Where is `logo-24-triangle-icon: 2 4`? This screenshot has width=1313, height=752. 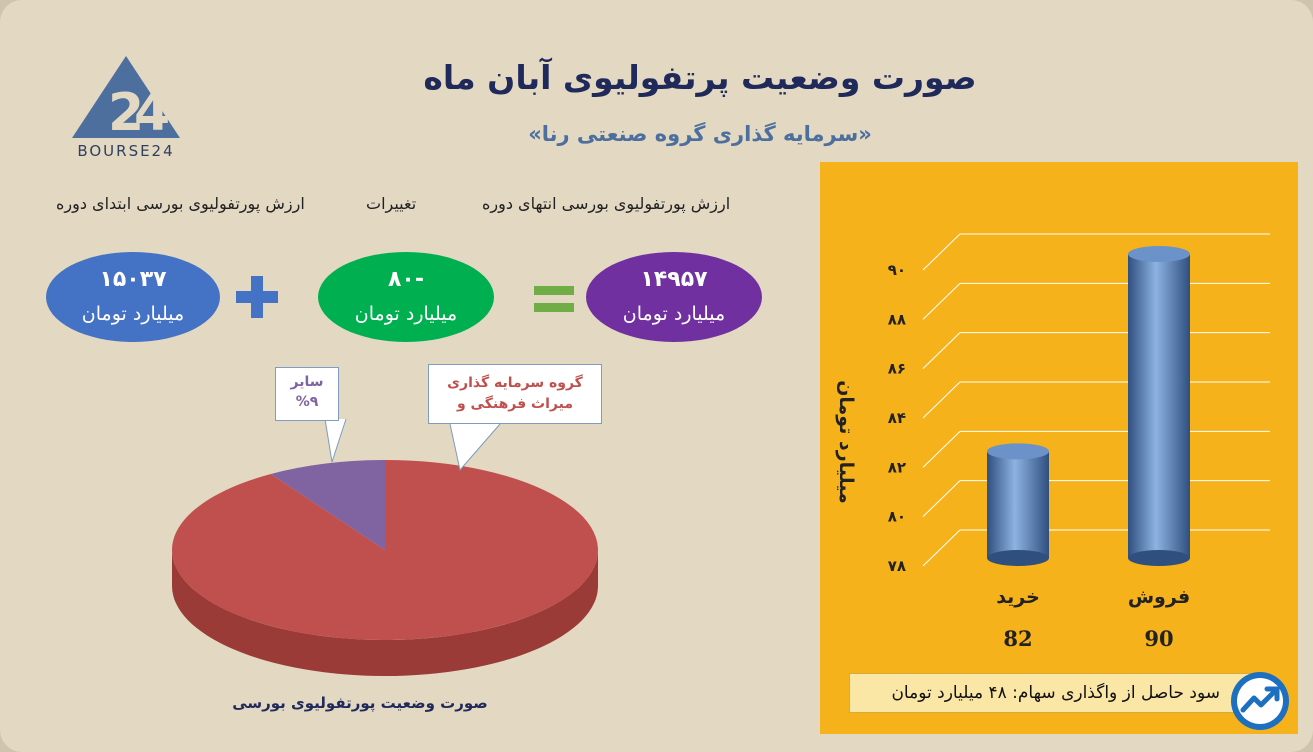 logo-24-triangle-icon: 2 4 is located at coordinates (126, 99).